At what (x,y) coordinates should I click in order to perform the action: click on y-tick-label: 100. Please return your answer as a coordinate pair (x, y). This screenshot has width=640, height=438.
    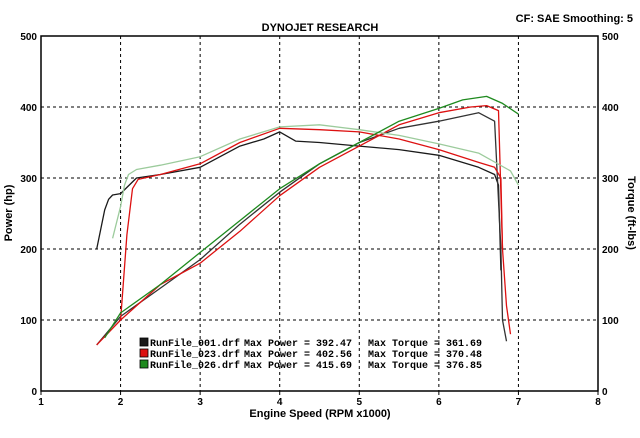
    Looking at the image, I should click on (28, 321).